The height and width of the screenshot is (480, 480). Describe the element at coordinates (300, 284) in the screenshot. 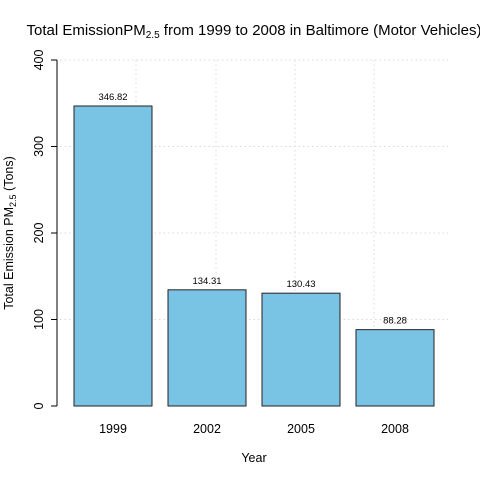

I see `data-label-2005: 130.43` at that location.